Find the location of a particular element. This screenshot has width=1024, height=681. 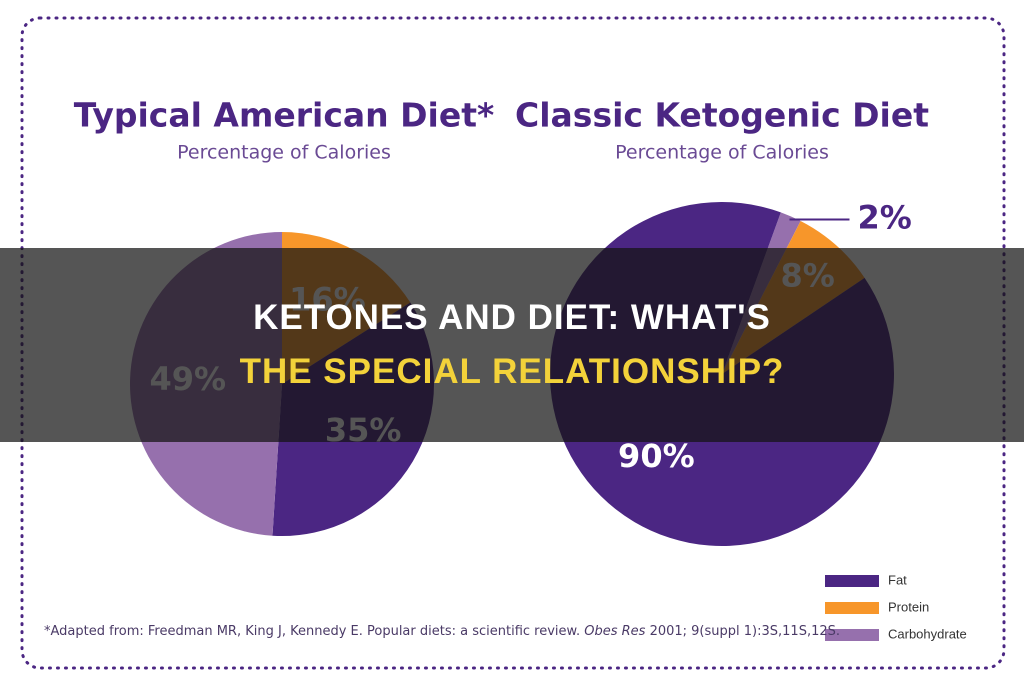

overlay-title: KETONES AND DIET: WHAT'S is located at coordinates (512, 317).